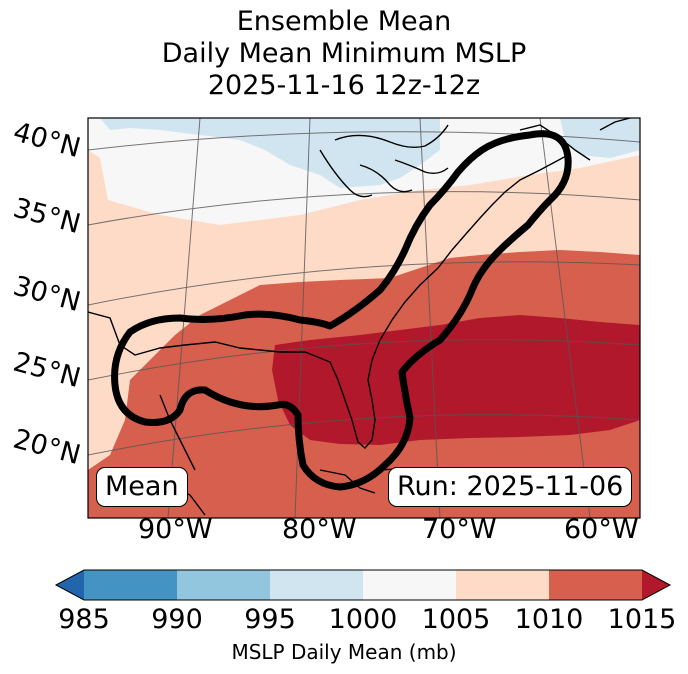 The height and width of the screenshot is (674, 688). Describe the element at coordinates (344, 85) in the screenshot. I see `title-line-3: 2025-11-16 12z-12z` at that location.